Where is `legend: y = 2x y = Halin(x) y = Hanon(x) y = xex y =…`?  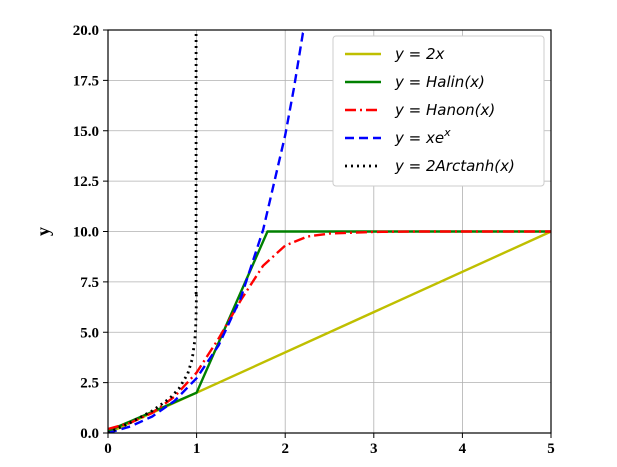
legend: y = 2x y = Halin(x) y = Hanon(x) y = xex y =… is located at coordinates (438, 111).